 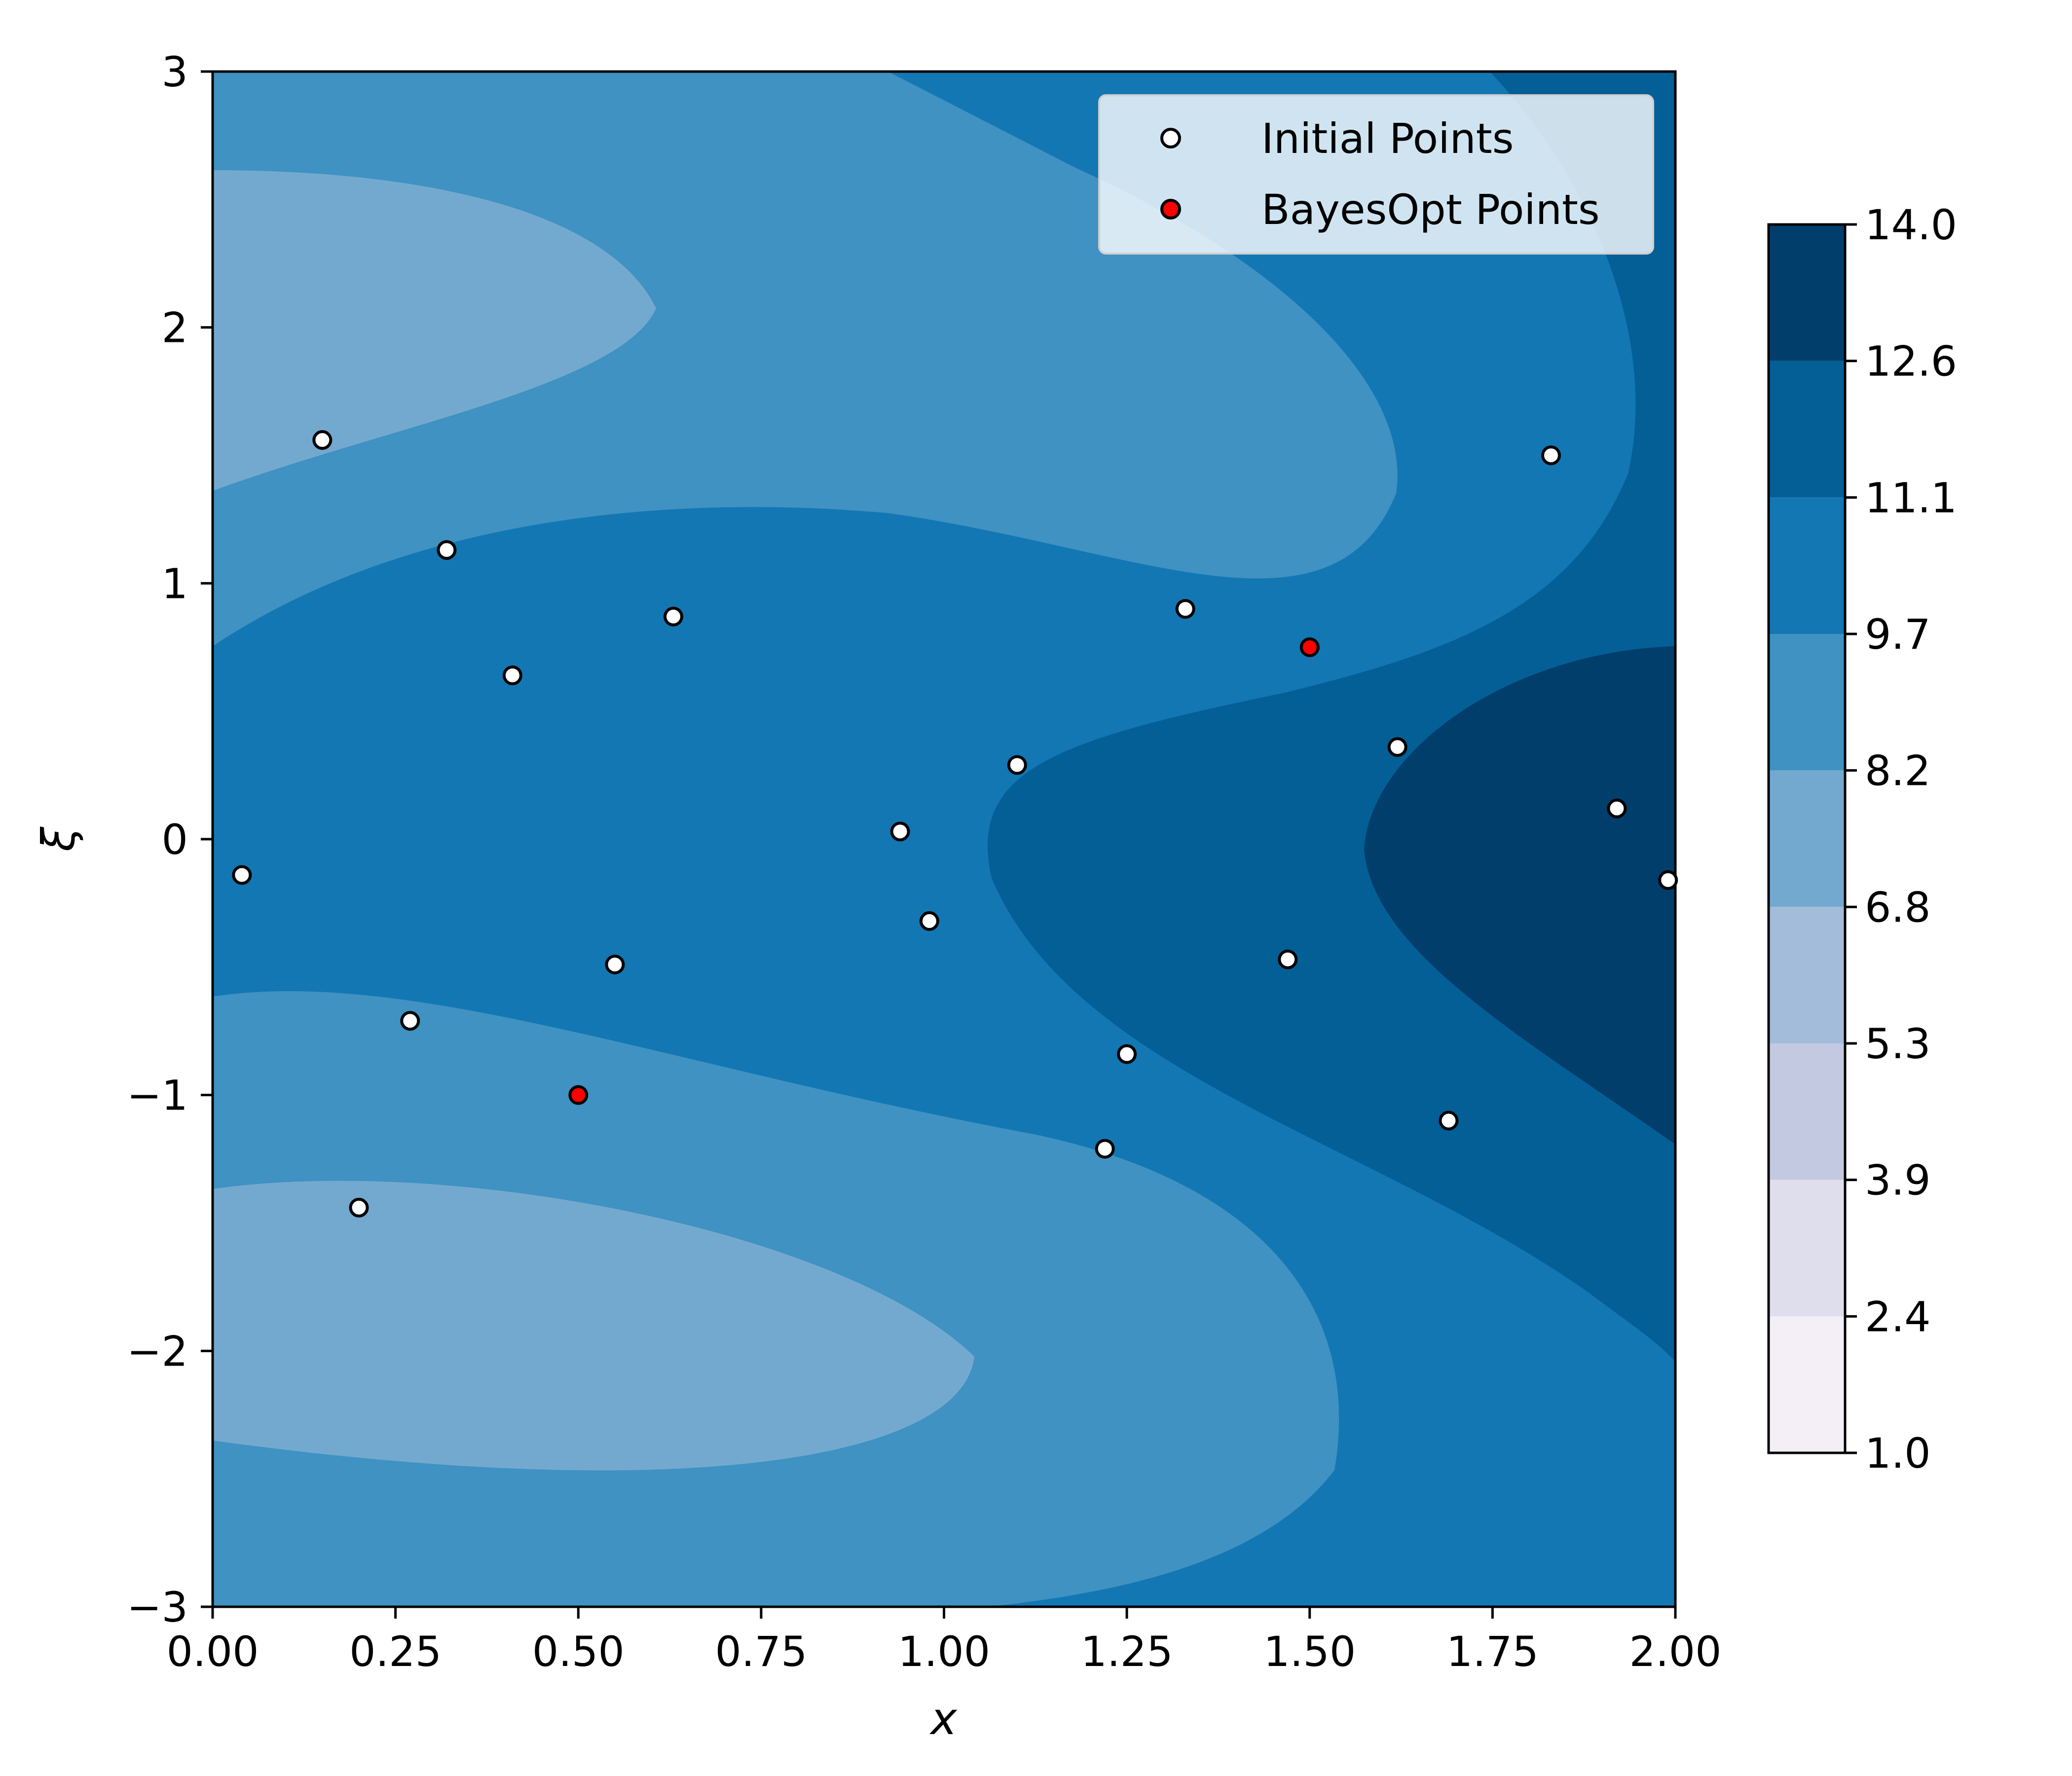 I want to click on colorbar-tick-label: 14.0, so click(x=1911, y=225).